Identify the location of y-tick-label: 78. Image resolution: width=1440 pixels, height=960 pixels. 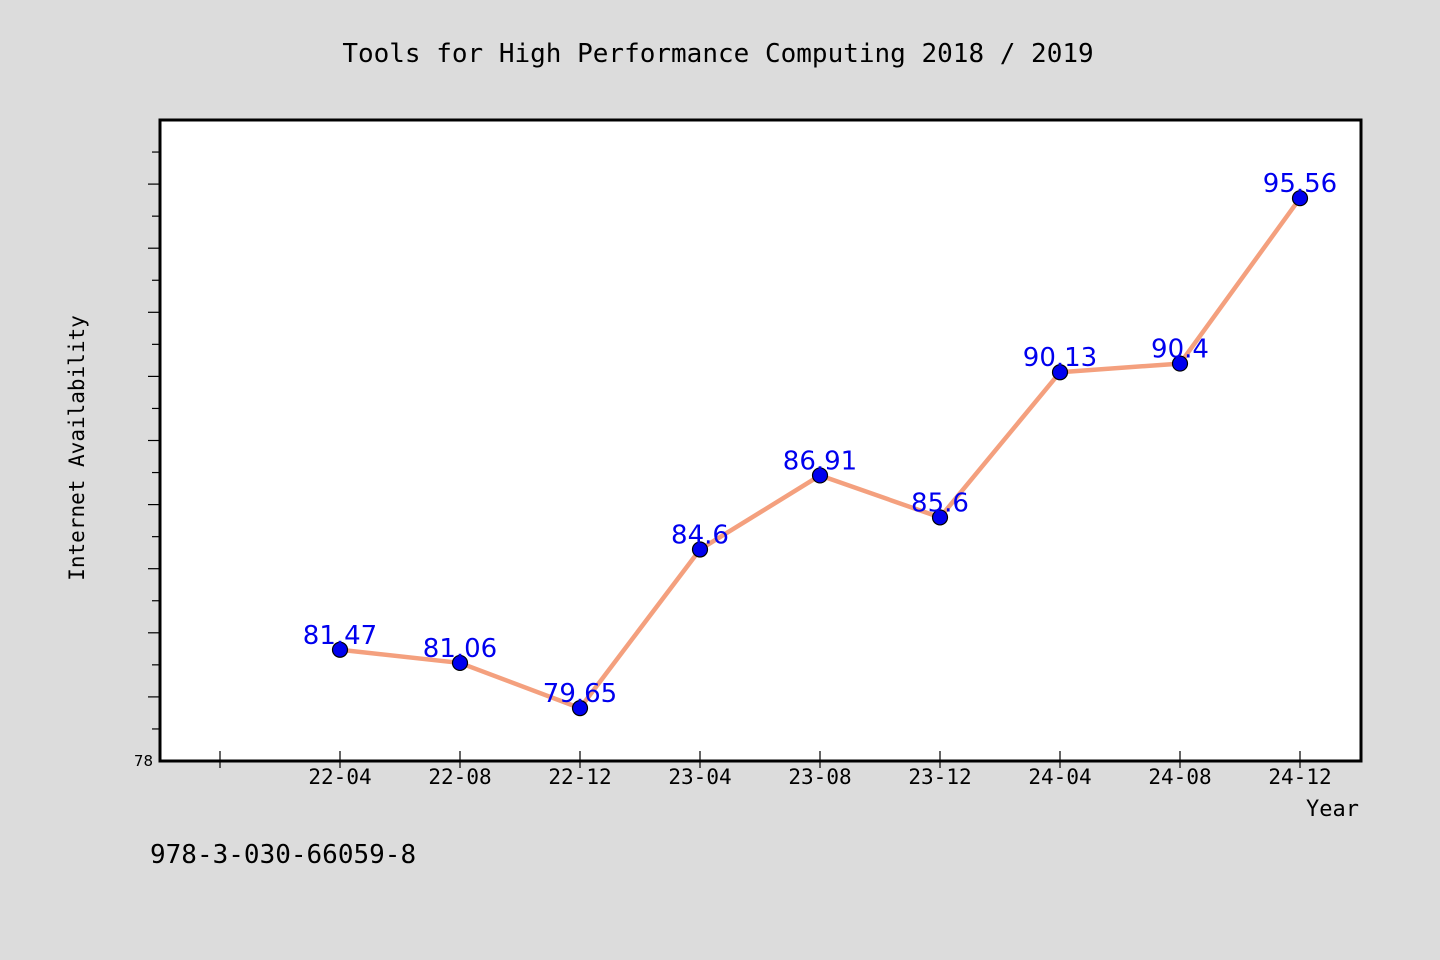
(143, 761).